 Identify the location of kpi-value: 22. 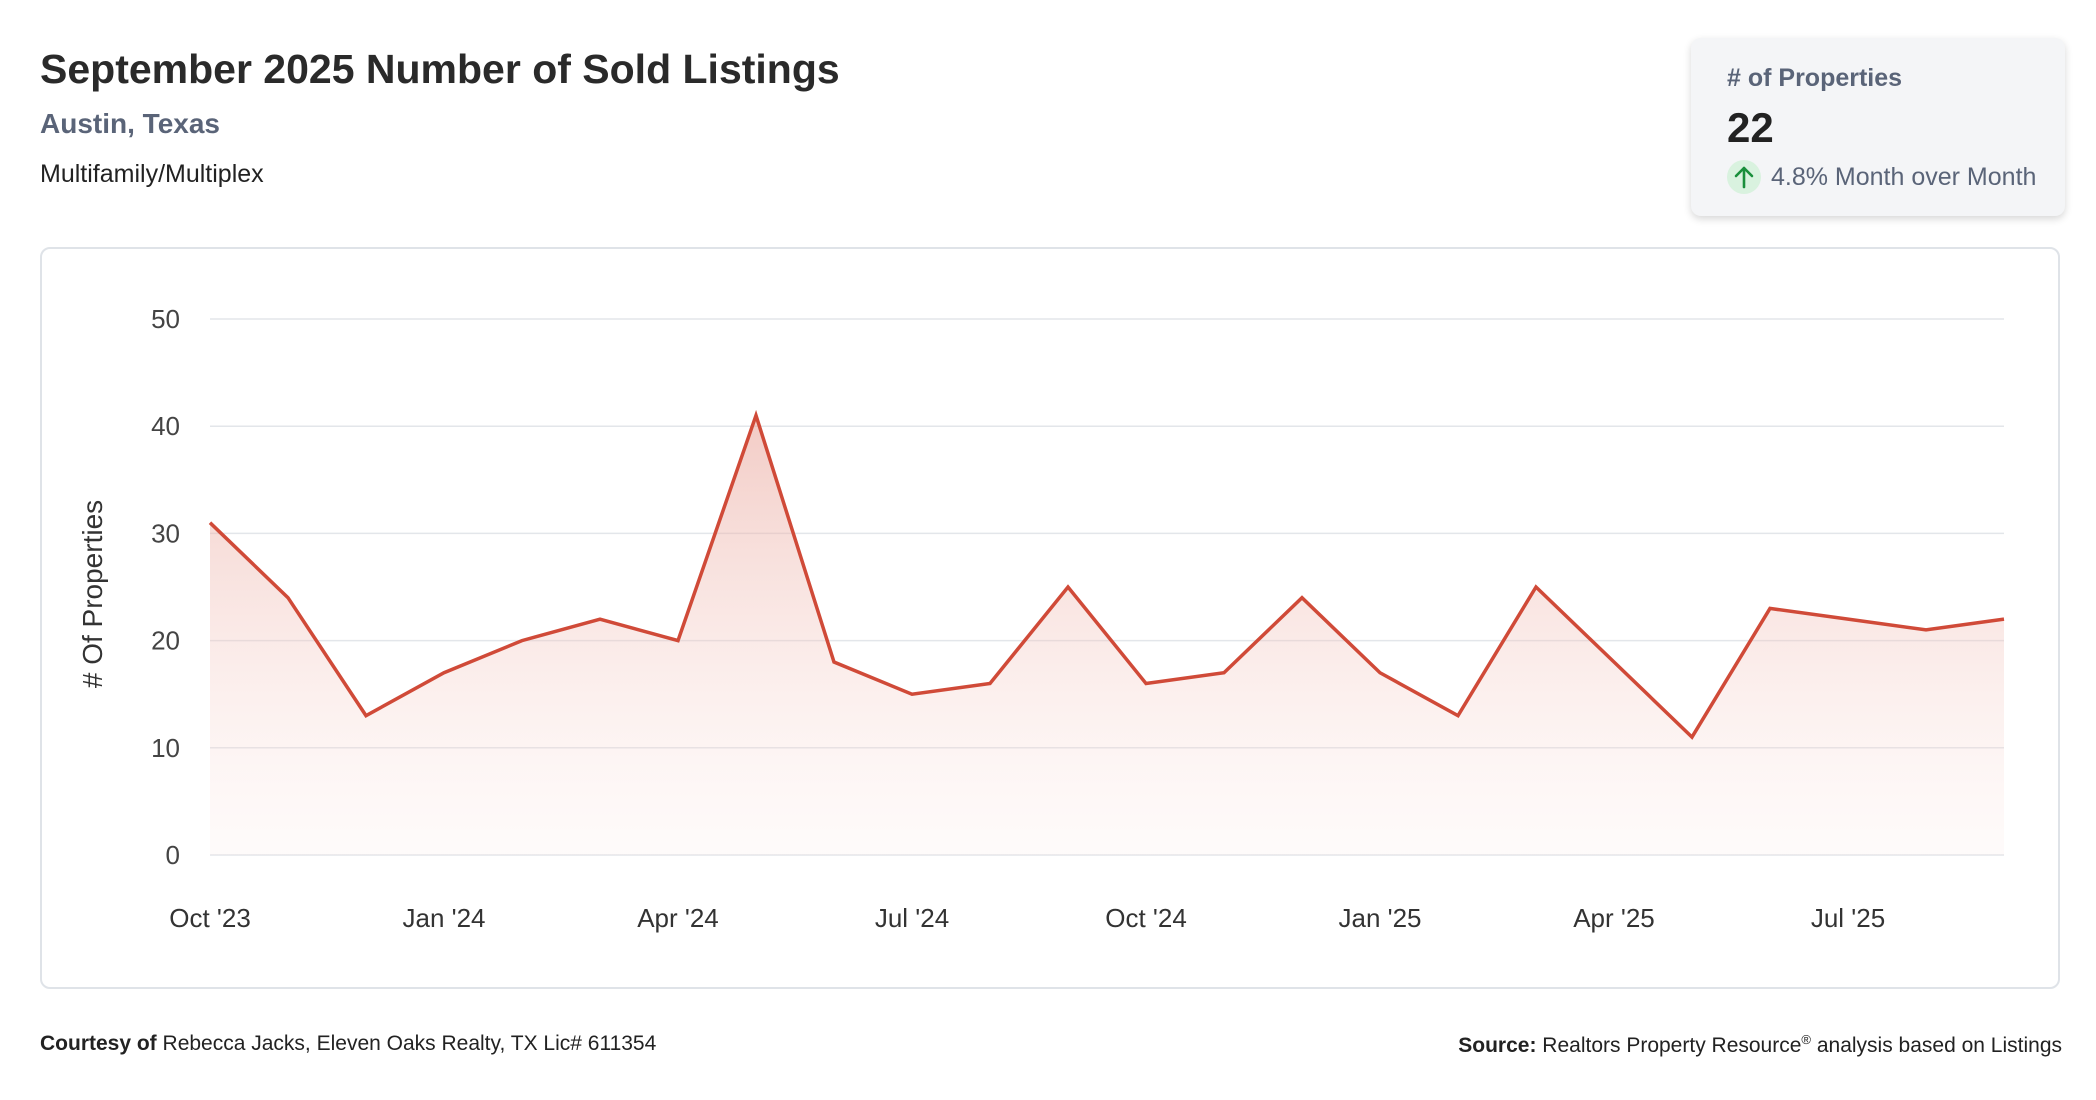
(1750, 127).